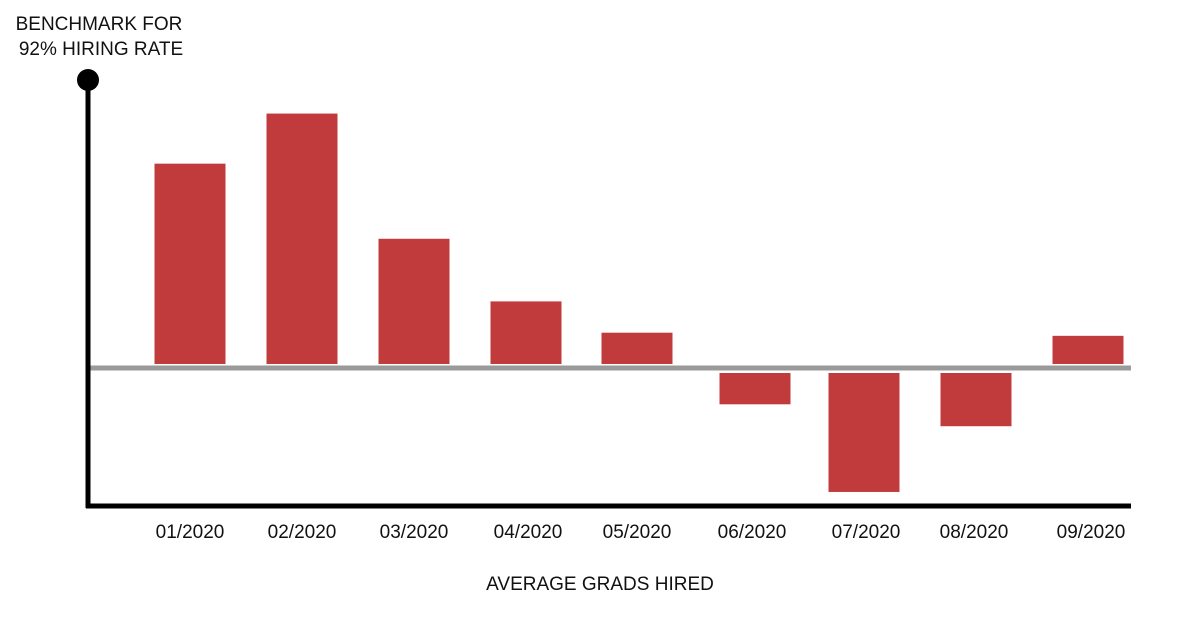 This screenshot has height=628, width=1200. I want to click on bar-01/2020, so click(190, 263).